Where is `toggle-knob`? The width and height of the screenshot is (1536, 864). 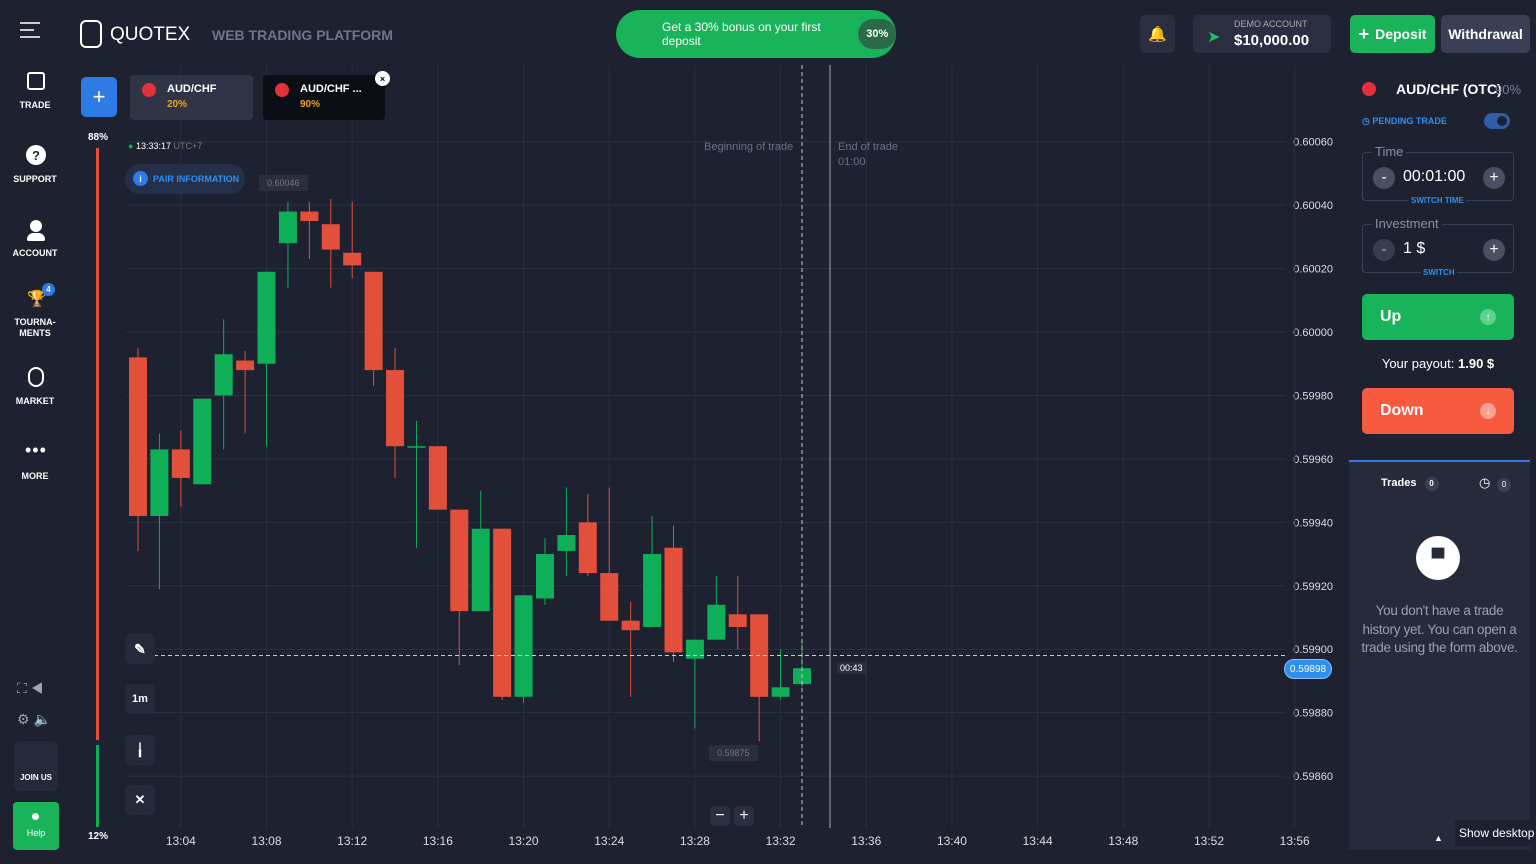
toggle-knob is located at coordinates (1502, 121).